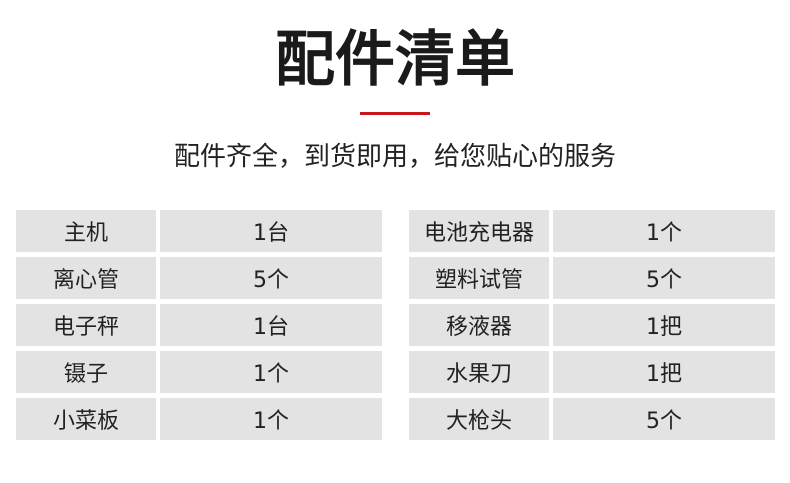 The image size is (790, 483). I want to click on item-name: 电子秤, so click(86, 325).